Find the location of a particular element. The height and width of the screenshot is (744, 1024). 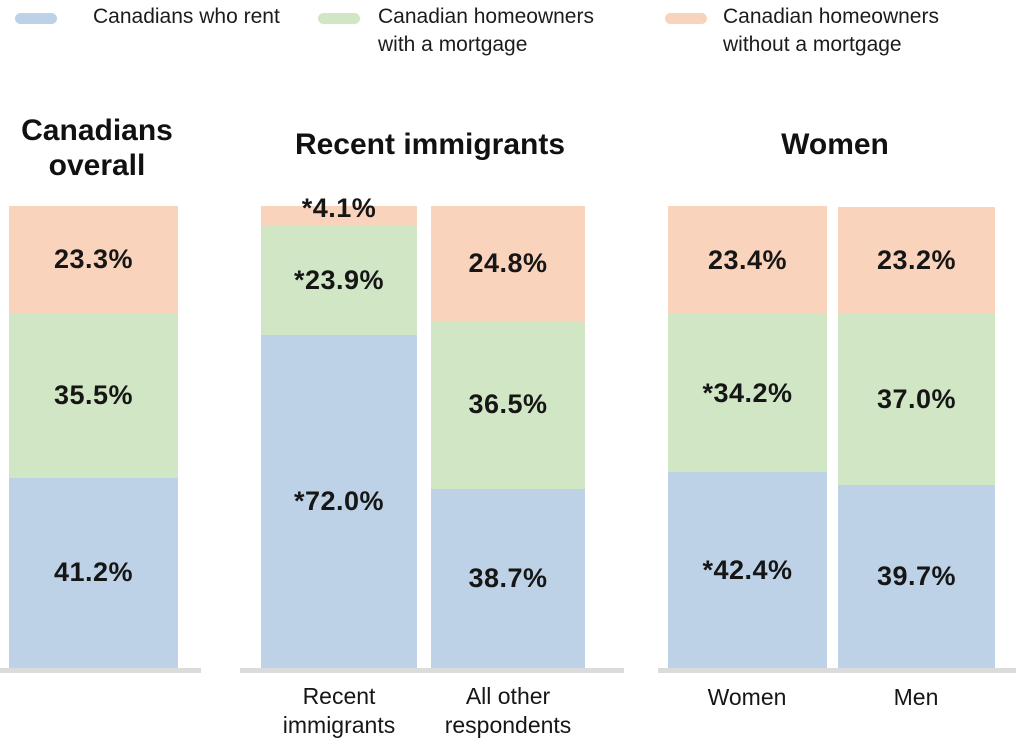

bar-segment-canadian-homeowners-without-a-mortgage: 23.3% is located at coordinates (93, 260).